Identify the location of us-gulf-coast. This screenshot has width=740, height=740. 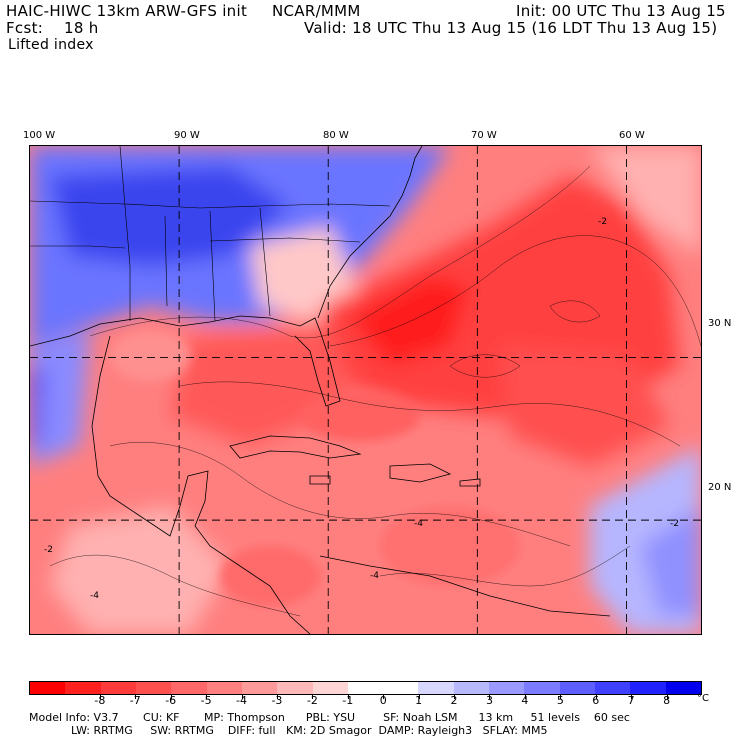
(185, 361).